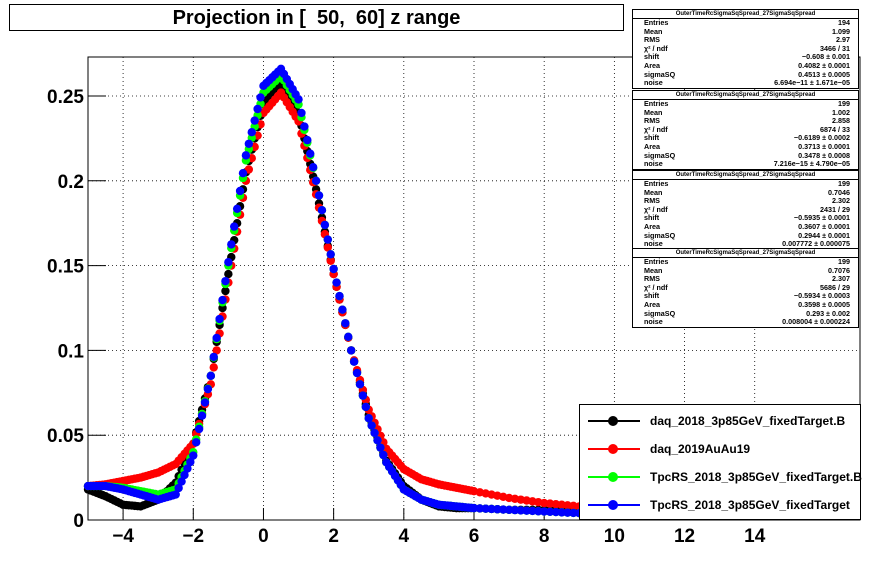 The image size is (878, 578). Describe the element at coordinates (745, 95) in the screenshot. I see `stats-header: OuterTimeRcSigmaSqSpread_27SigmaSqSpread` at that location.